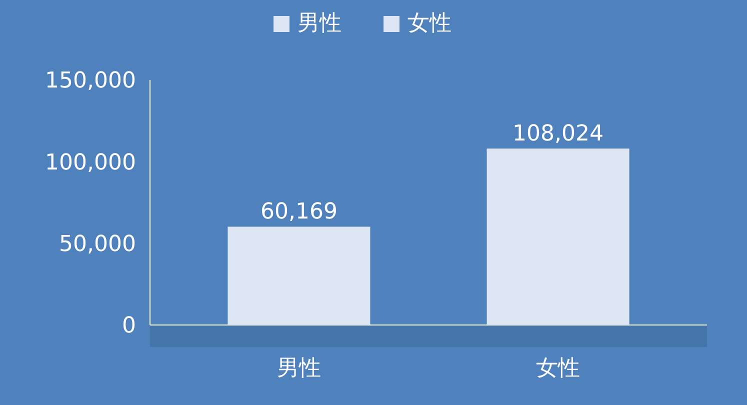 The height and width of the screenshot is (405, 747). I want to click on y-tick-label: 50,000, so click(97, 245).